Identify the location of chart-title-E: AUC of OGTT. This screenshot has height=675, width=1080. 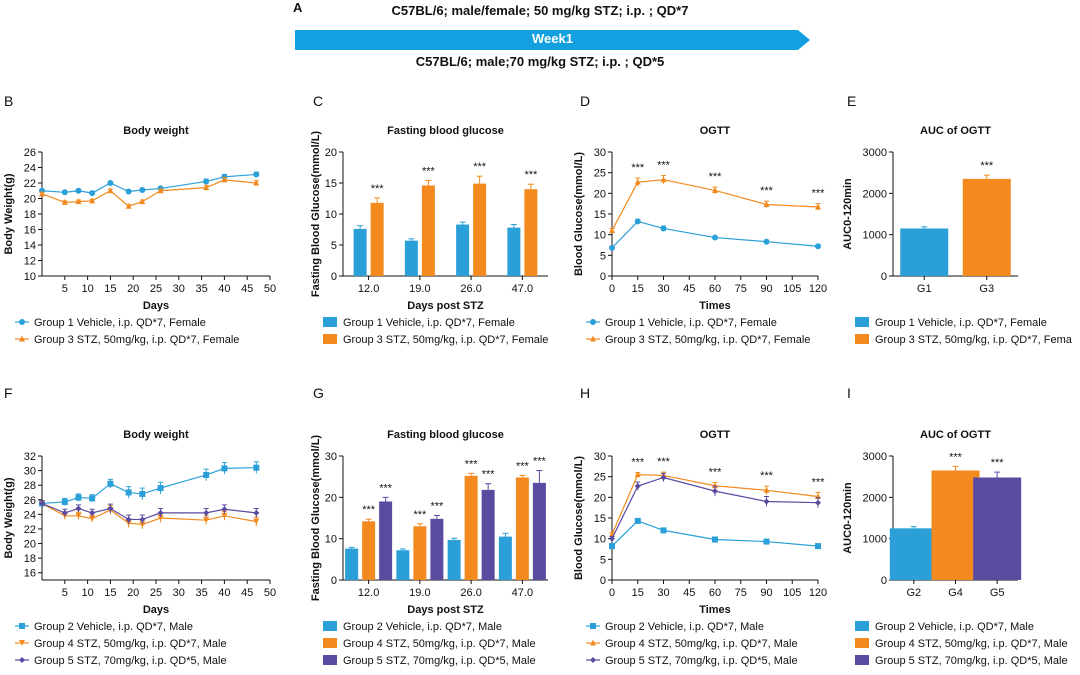
(955, 131).